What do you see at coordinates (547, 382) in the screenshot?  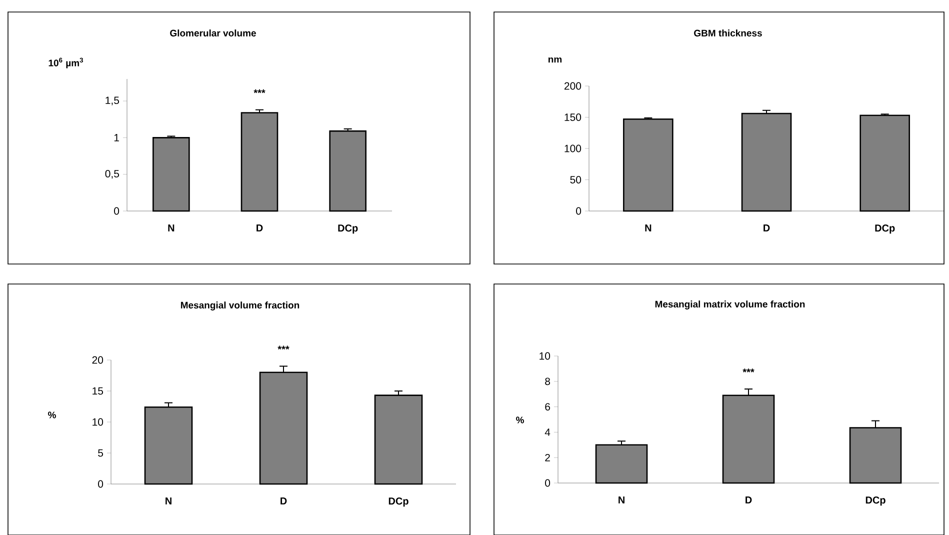 I see `y-tick-label: 8` at bounding box center [547, 382].